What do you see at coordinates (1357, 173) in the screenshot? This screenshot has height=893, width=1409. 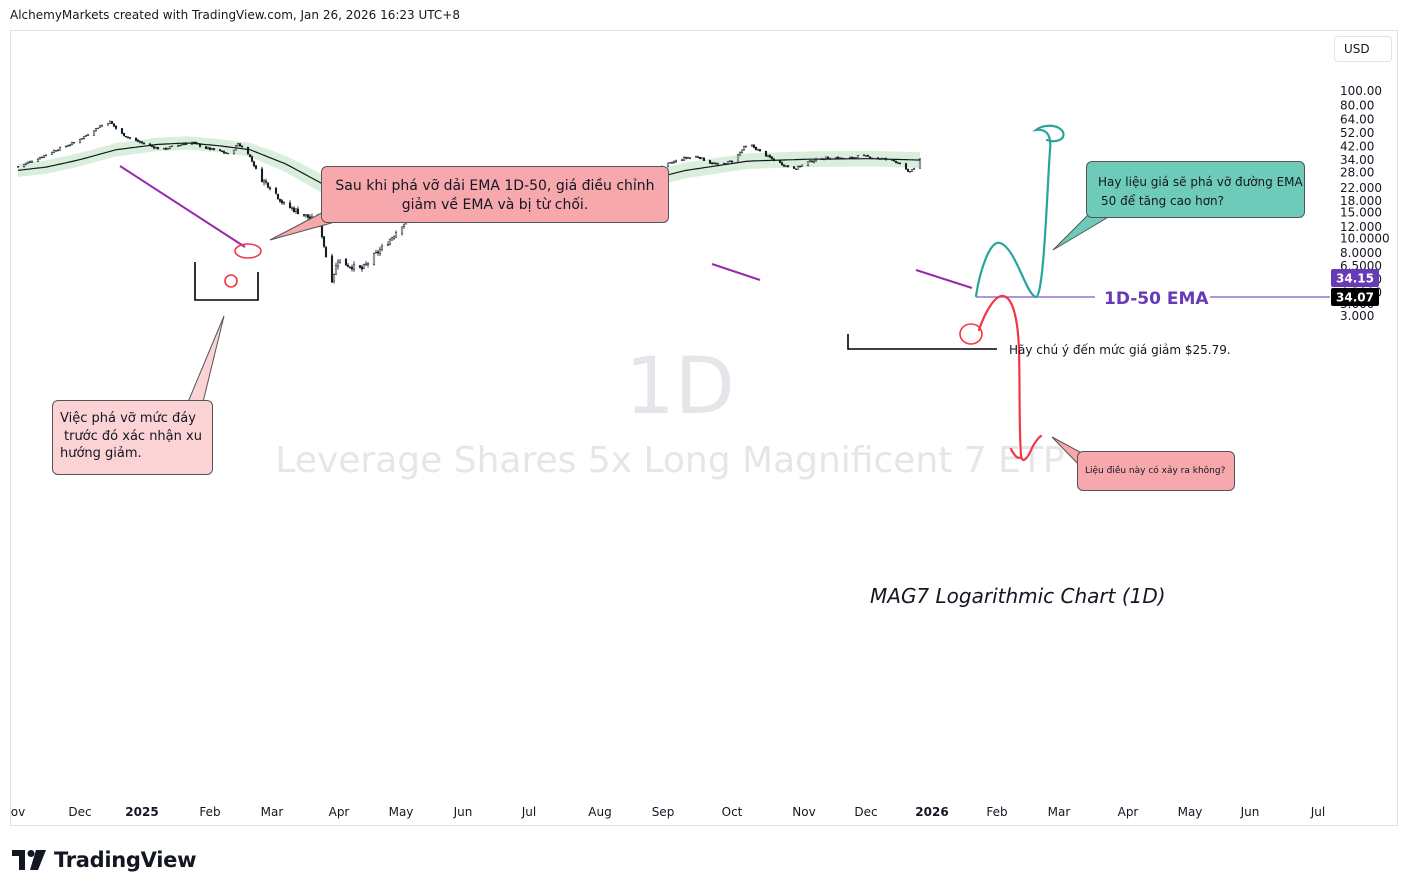 I see `price-tick-6: 28.00` at bounding box center [1357, 173].